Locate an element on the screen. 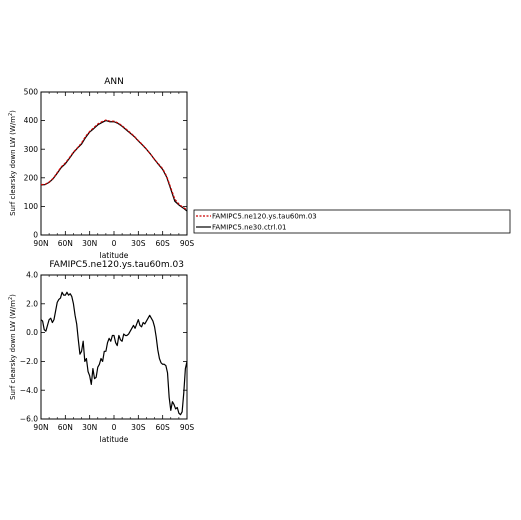 The height and width of the screenshot is (520, 521). top-chart-title: ANN is located at coordinates (114, 82).